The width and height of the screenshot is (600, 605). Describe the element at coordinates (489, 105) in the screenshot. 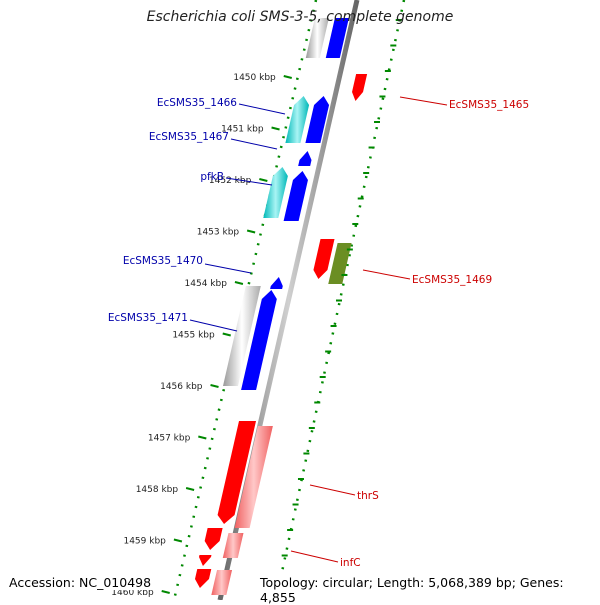

I see `gene-label: EcSMS35_1465` at that location.